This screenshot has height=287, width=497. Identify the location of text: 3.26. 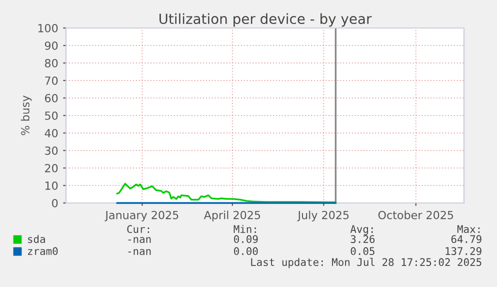
(362, 239).